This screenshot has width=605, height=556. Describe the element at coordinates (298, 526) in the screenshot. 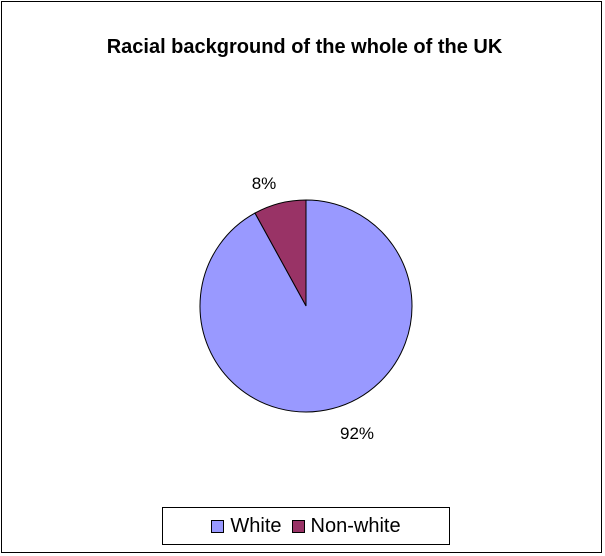

I see `legend-swatch-non-white` at that location.